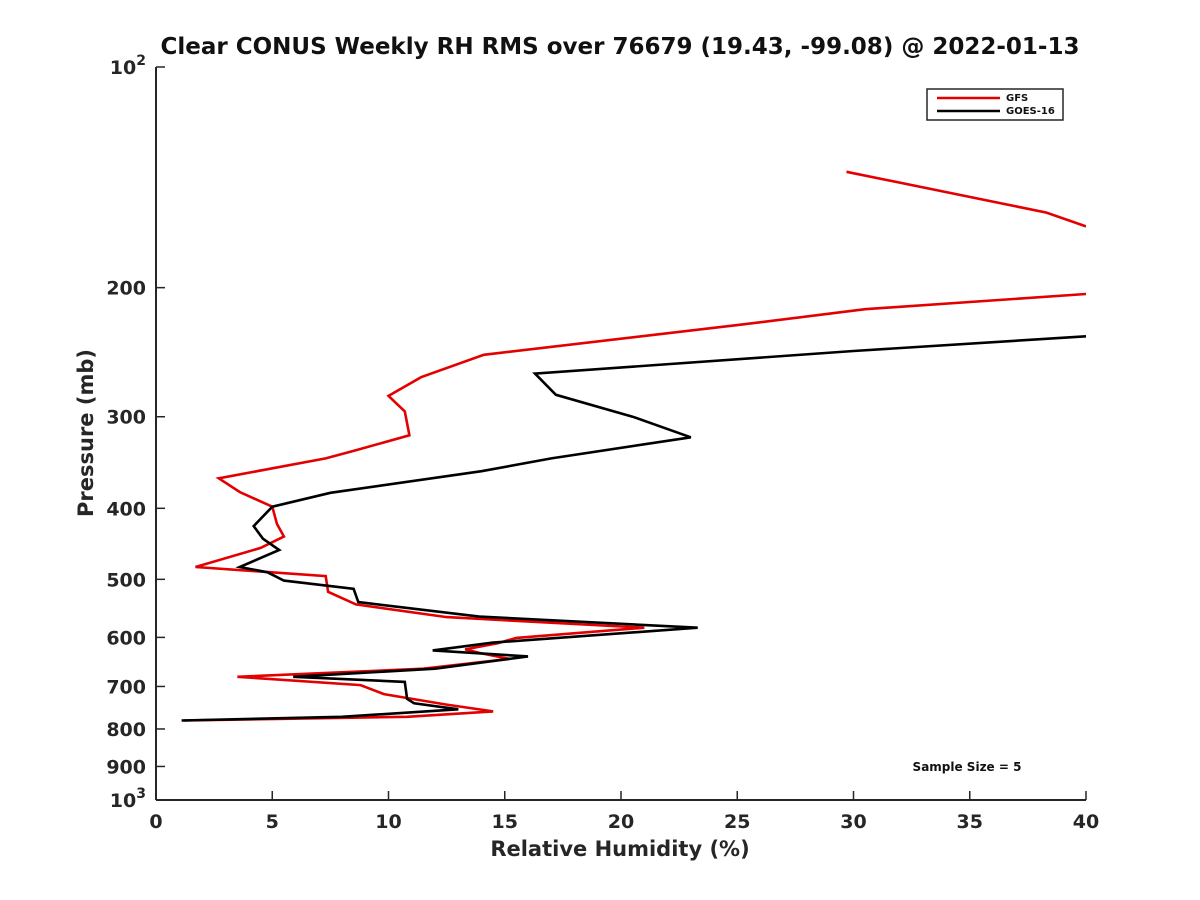 This screenshot has height=900, width=1200. I want to click on y-tick-label: 400, so click(126, 509).